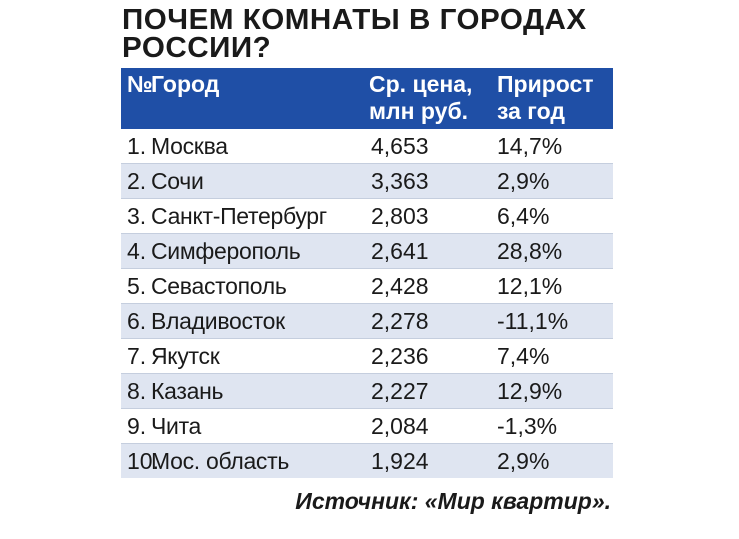  What do you see at coordinates (433, 356) in the screenshot?
I see `price-cell: 2,236` at bounding box center [433, 356].